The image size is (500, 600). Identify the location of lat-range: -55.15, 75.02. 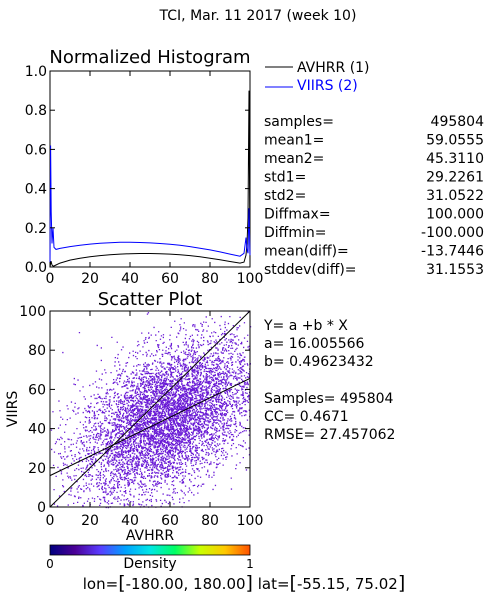
(347, 584).